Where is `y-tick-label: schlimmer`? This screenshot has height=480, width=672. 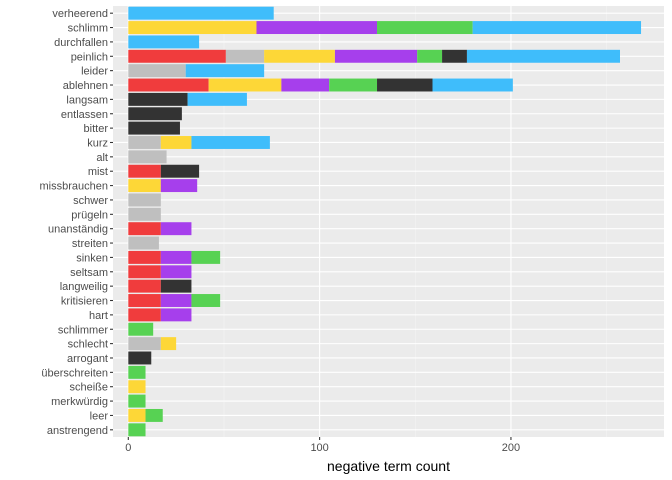
y-tick-label: schlimmer is located at coordinates (83, 330).